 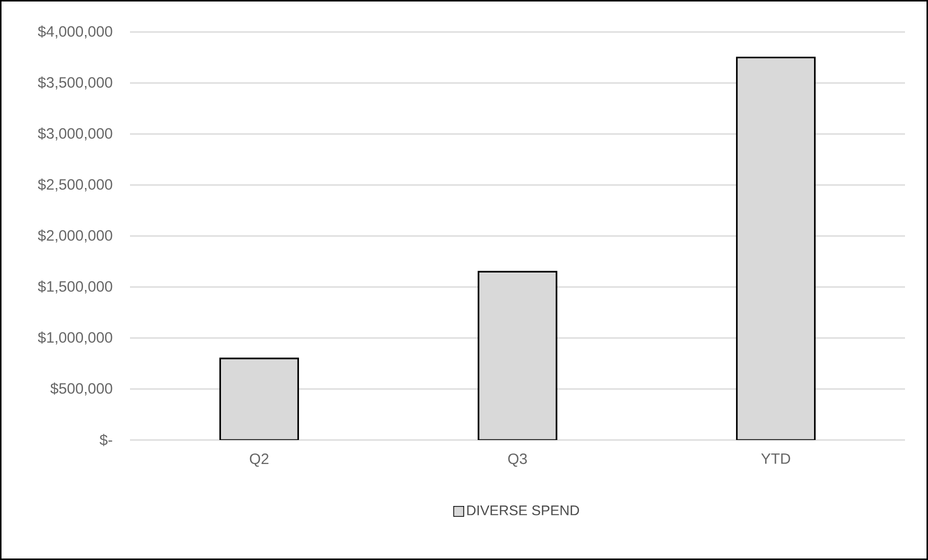 I want to click on y-tick-label: $3,500,000, so click(x=75, y=83).